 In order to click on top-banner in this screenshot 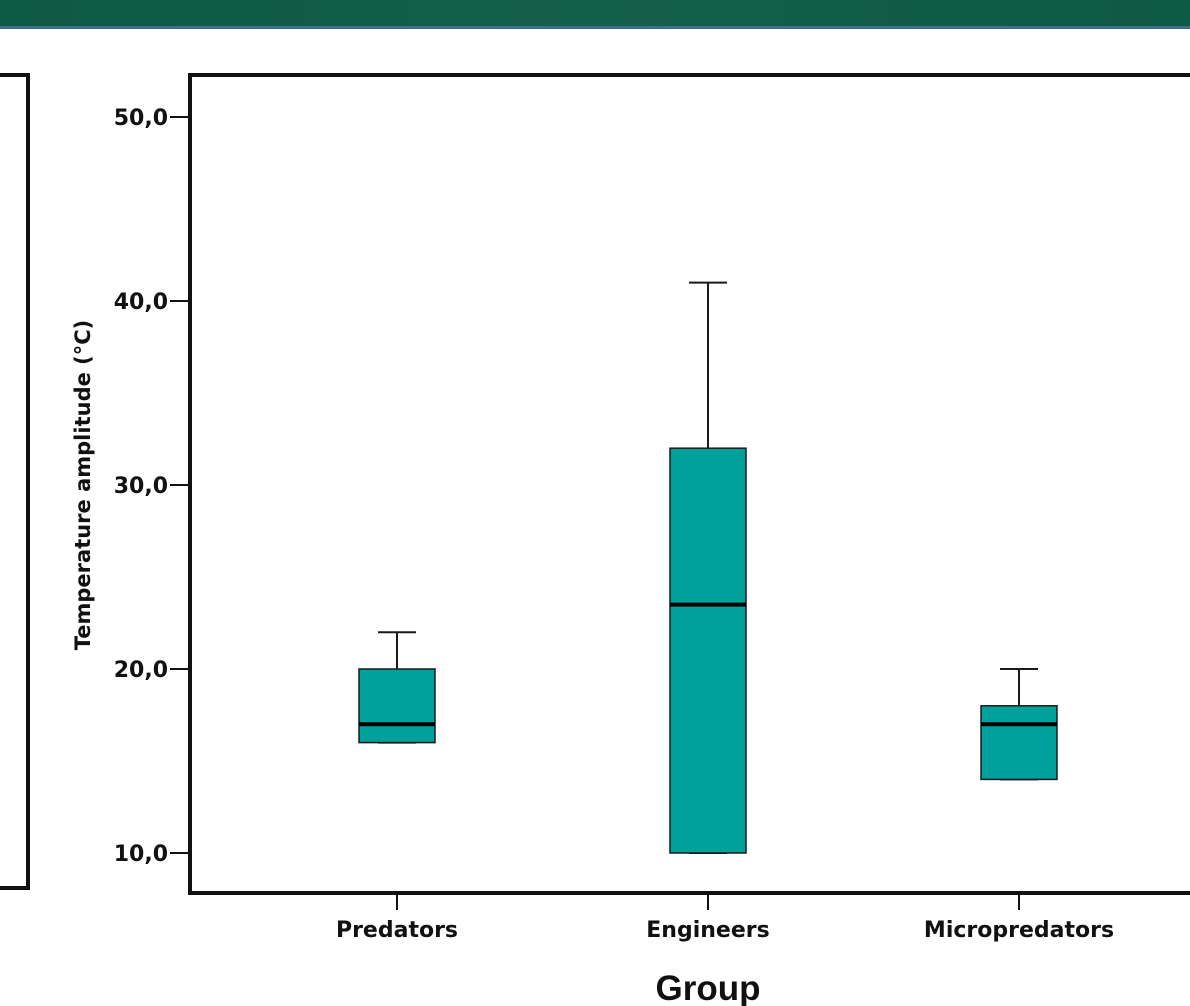, I will do `click(595, 14)`.